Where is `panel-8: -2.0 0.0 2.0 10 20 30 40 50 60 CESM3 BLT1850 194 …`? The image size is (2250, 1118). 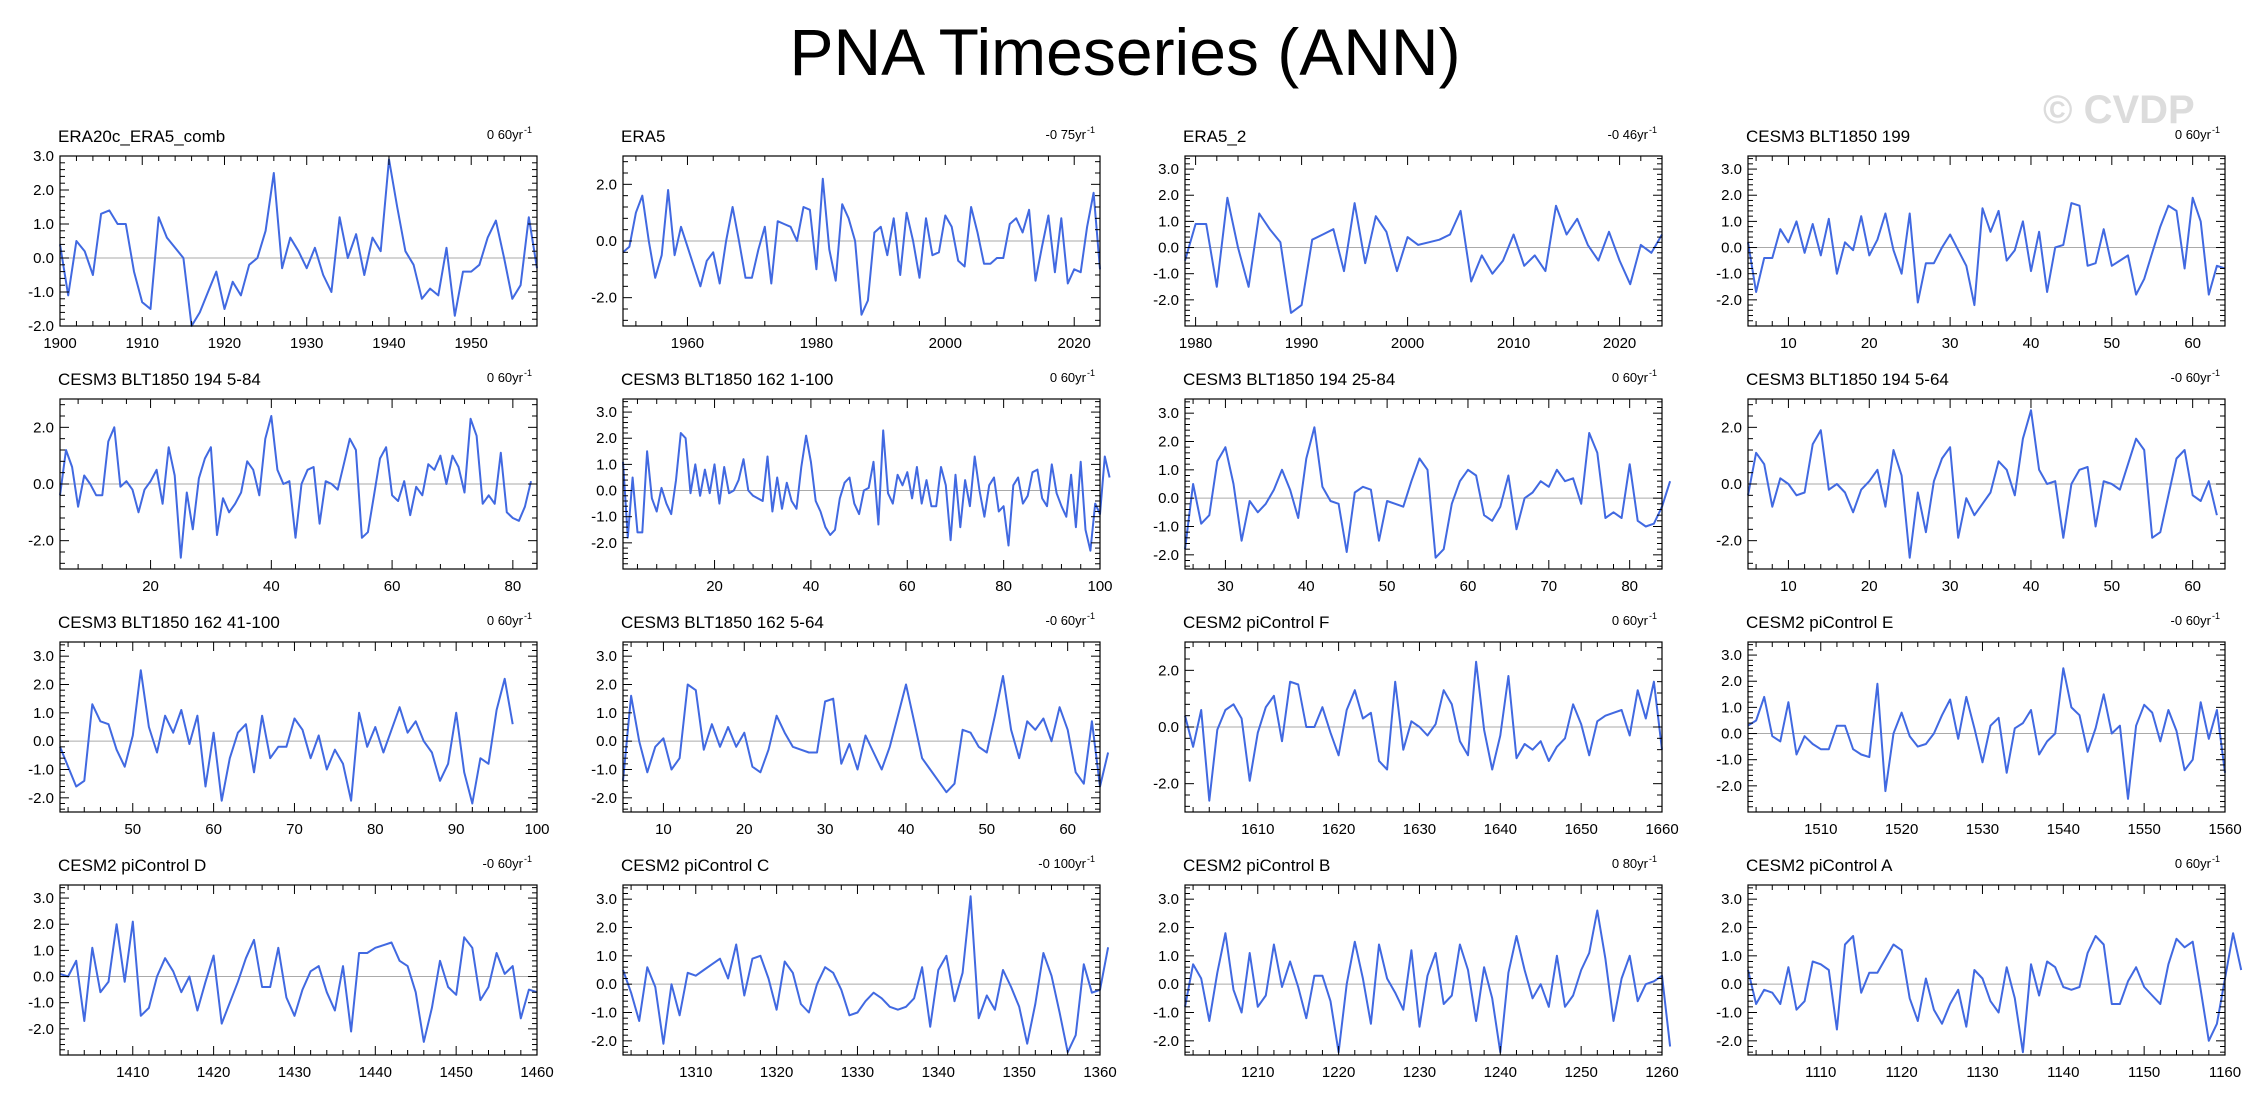 panel-8: -2.0 0.0 2.0 10 20 30 40 50 60 CESM3 BLT1850 194 … is located at coordinates (1971, 481).